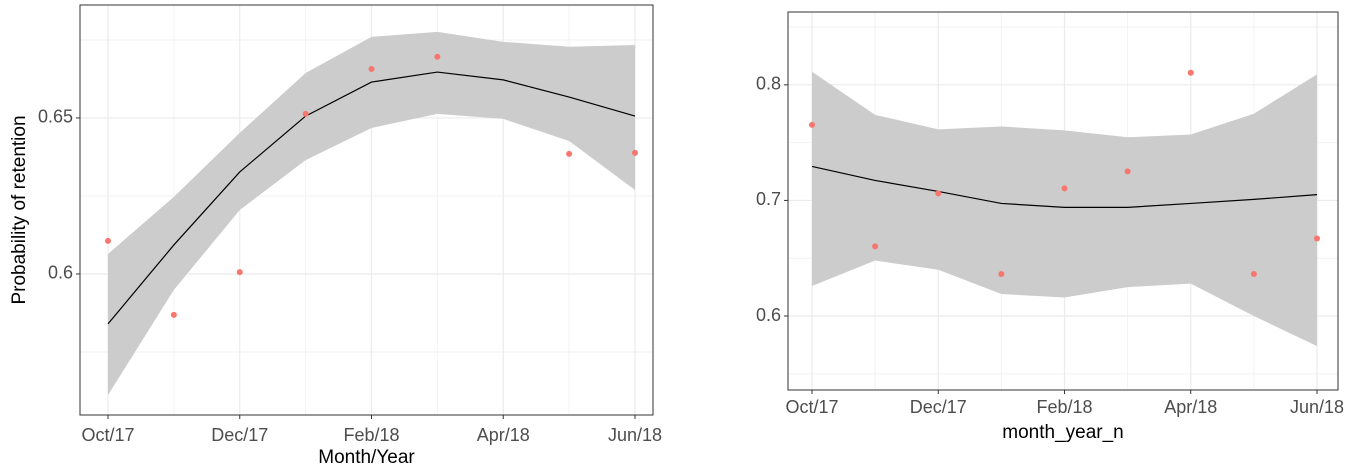 This screenshot has width=1361, height=469. I want to click on y-tick-label: 0.7, so click(768, 199).